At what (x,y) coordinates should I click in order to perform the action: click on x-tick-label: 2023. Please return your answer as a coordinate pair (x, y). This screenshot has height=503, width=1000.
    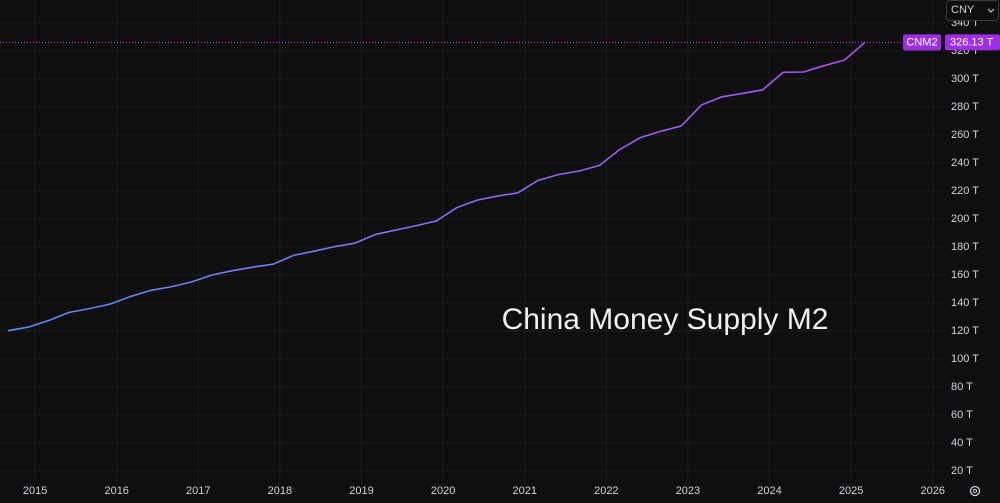
    Looking at the image, I should click on (688, 491).